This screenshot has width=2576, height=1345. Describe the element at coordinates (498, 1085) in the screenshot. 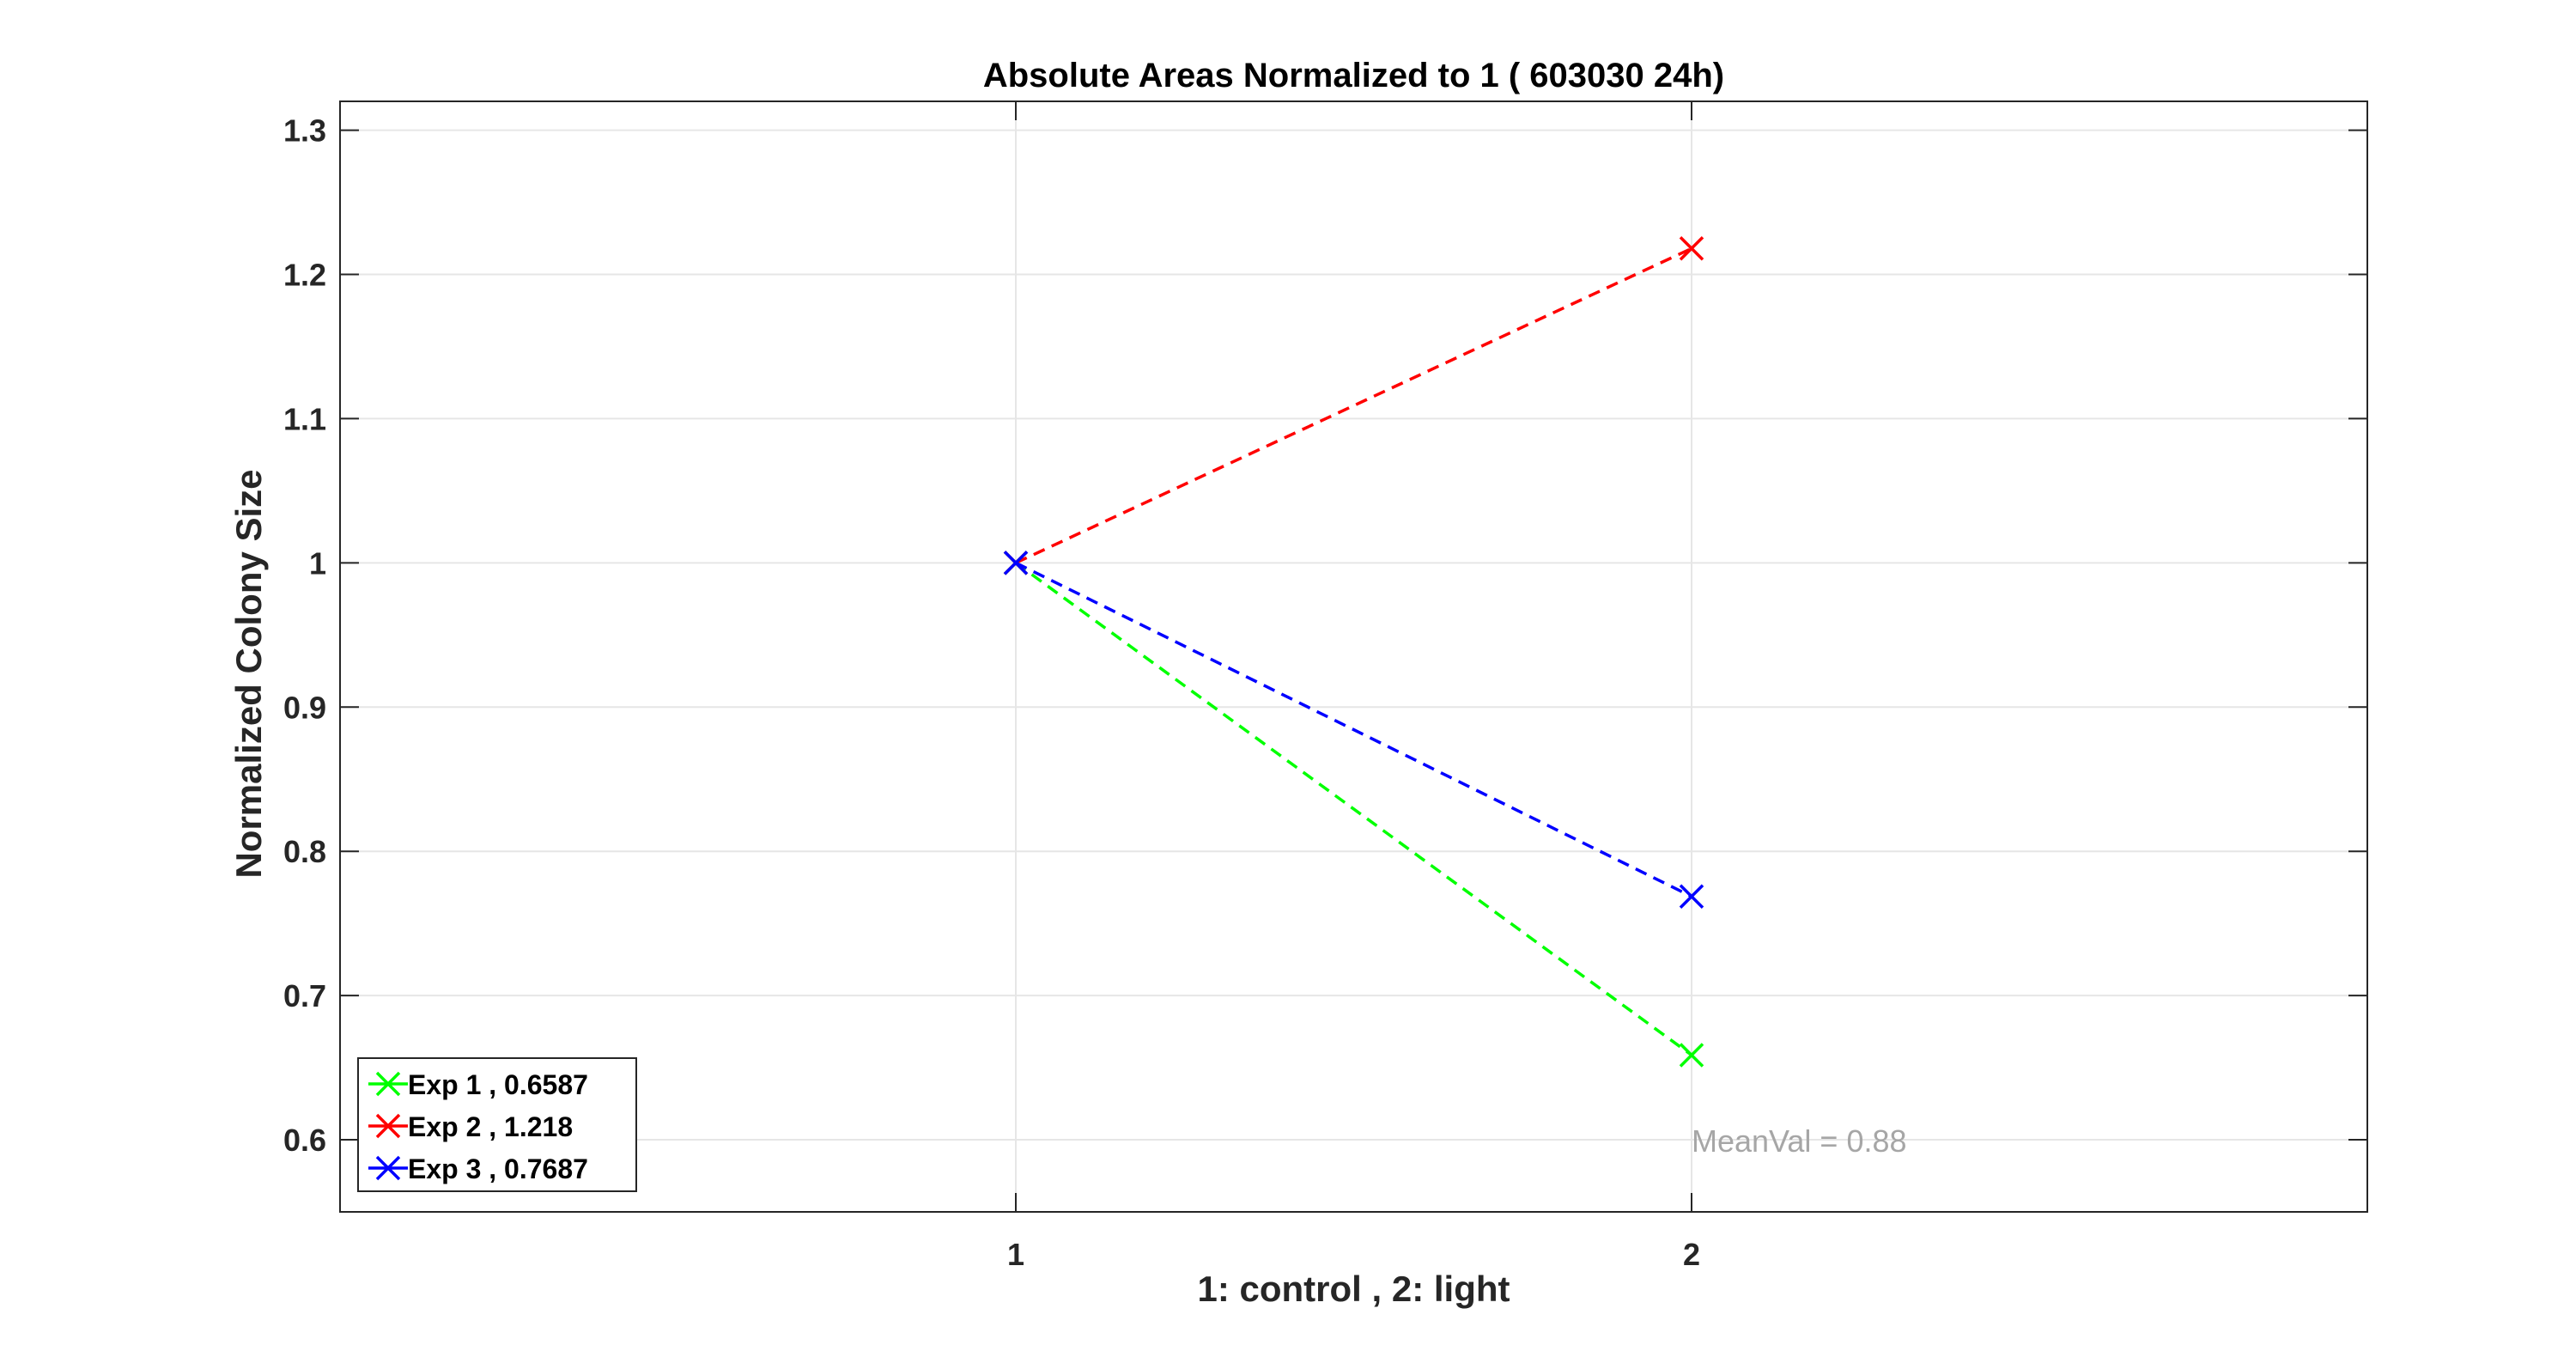

I see `legend-label: Exp 1 , 0.6587` at that location.